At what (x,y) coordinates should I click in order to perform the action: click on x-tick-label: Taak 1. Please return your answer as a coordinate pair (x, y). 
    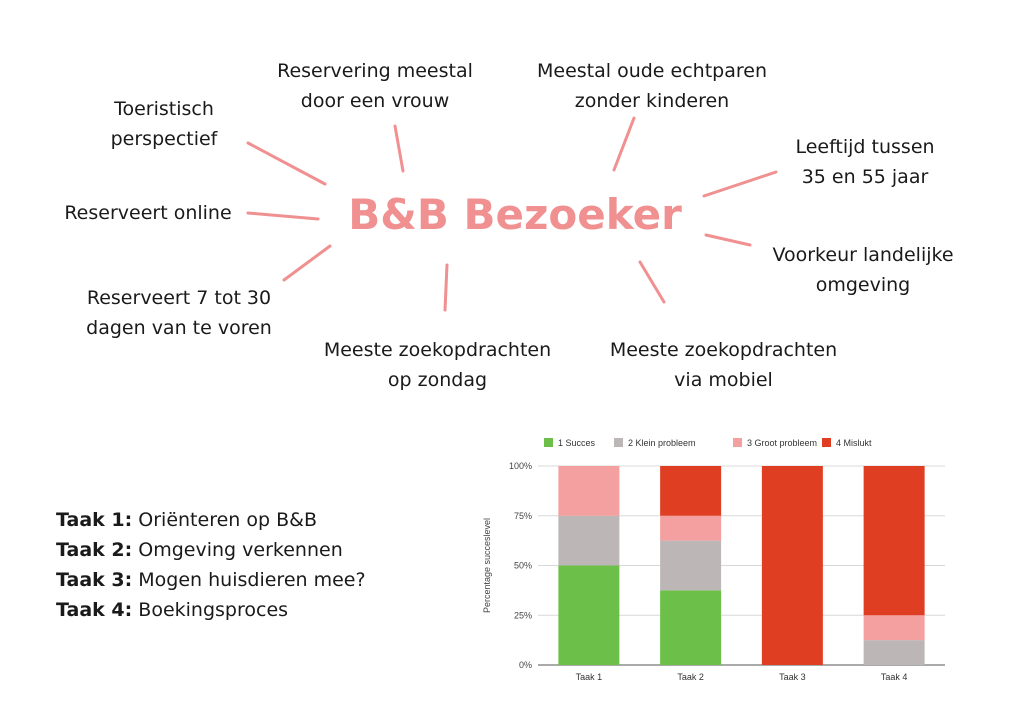
    Looking at the image, I should click on (589, 677).